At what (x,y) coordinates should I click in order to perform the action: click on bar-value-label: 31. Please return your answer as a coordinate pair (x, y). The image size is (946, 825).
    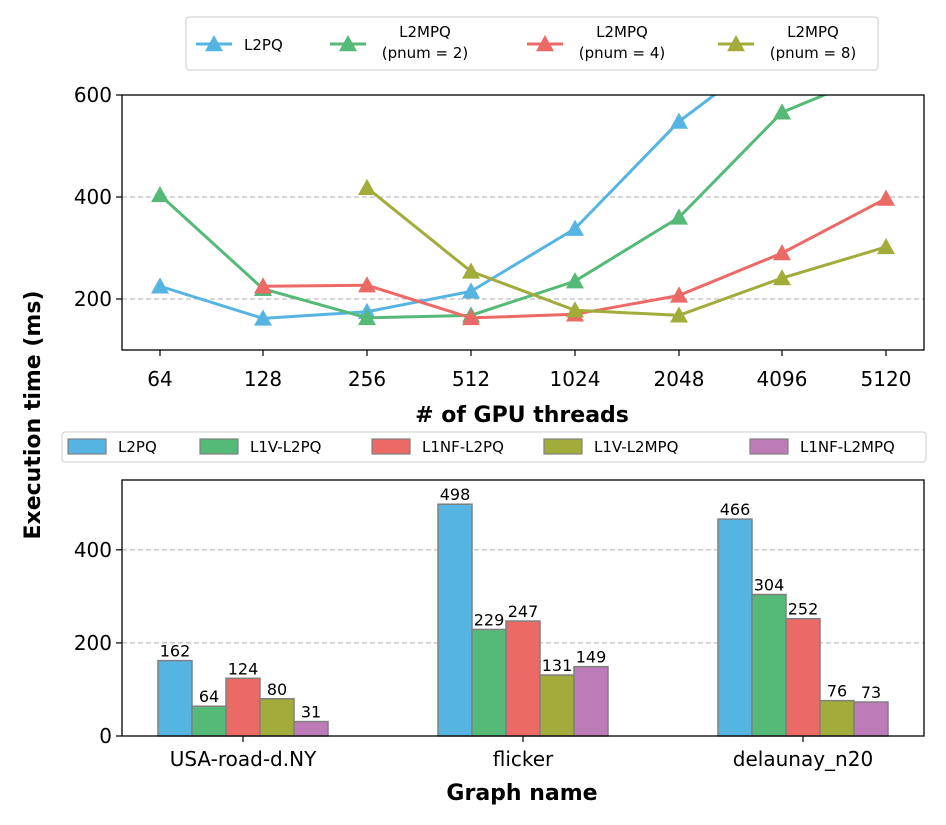
    Looking at the image, I should click on (311, 712).